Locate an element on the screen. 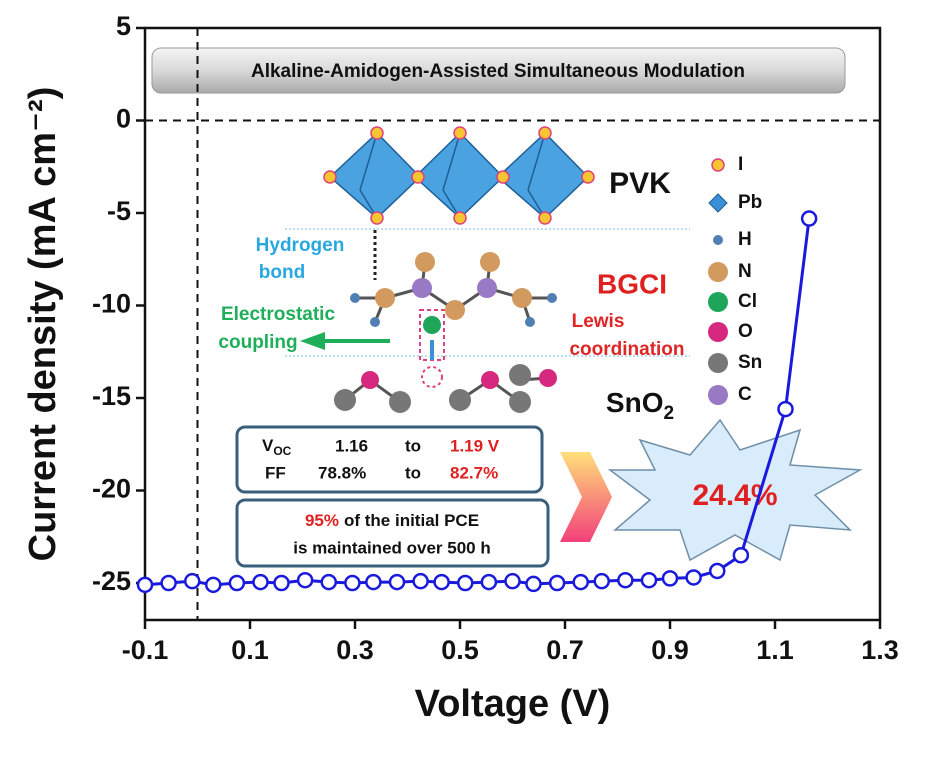  stability-box is located at coordinates (392, 533).